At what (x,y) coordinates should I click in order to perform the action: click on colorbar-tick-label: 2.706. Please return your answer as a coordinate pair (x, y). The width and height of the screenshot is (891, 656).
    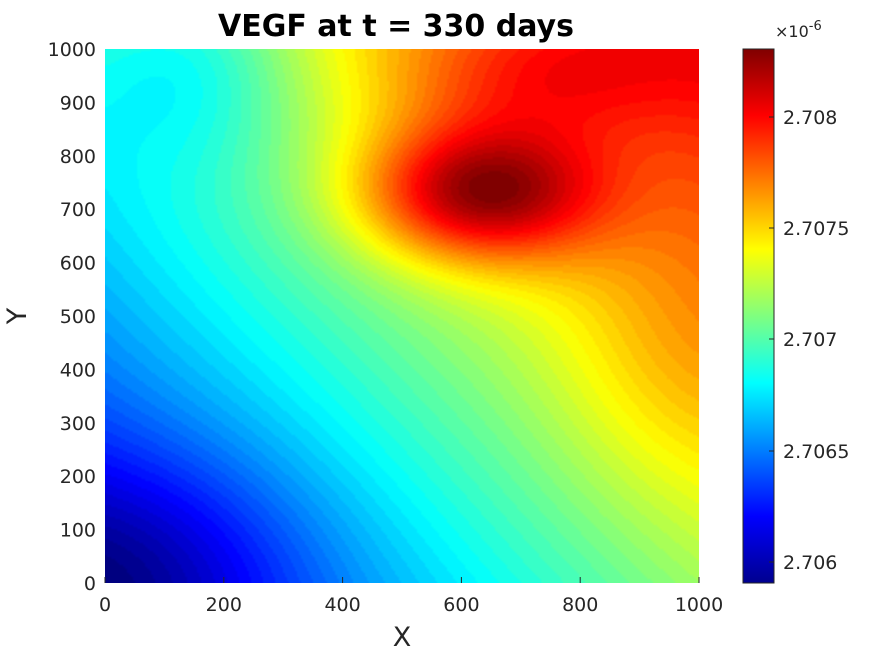
    Looking at the image, I should click on (810, 563).